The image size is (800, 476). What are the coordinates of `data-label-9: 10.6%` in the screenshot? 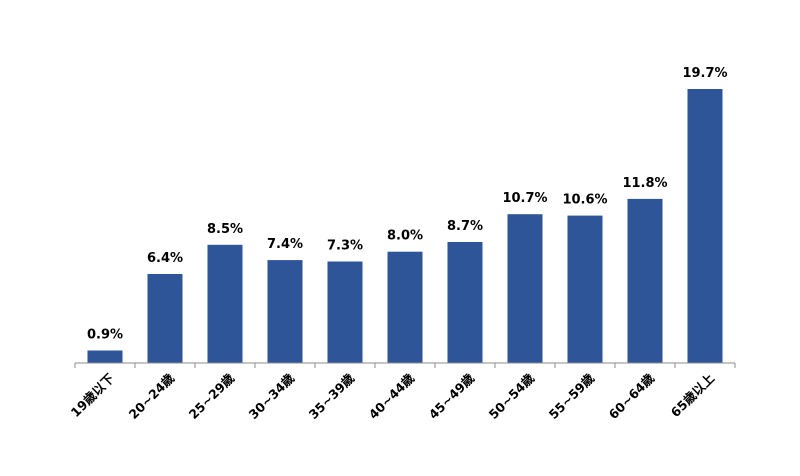 It's located at (584, 200).